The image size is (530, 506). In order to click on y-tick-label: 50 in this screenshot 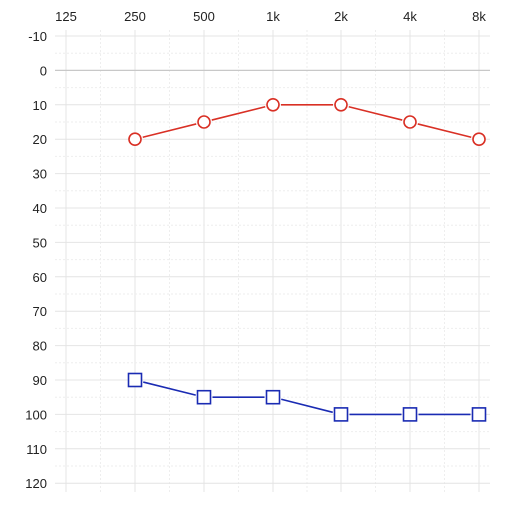, I will do `click(40, 242)`.